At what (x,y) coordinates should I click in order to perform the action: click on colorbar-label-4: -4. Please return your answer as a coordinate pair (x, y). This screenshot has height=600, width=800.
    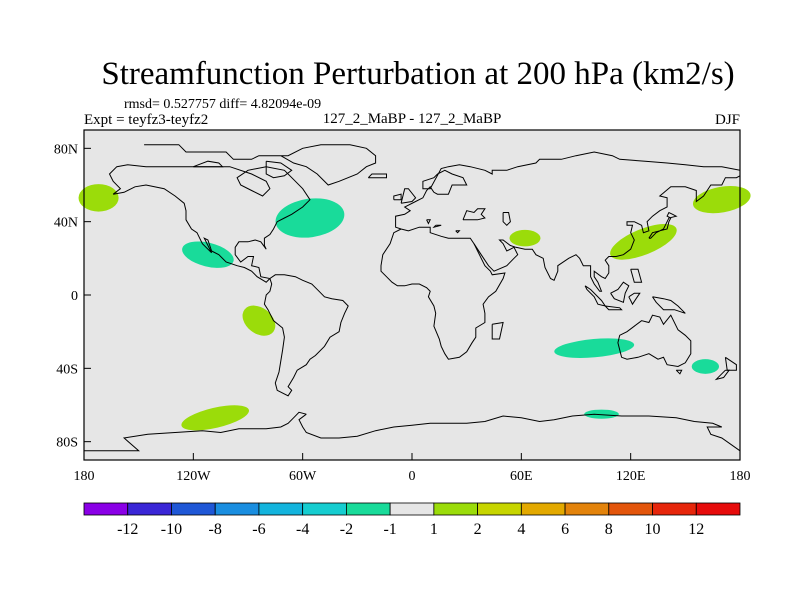
    Looking at the image, I should click on (302, 529).